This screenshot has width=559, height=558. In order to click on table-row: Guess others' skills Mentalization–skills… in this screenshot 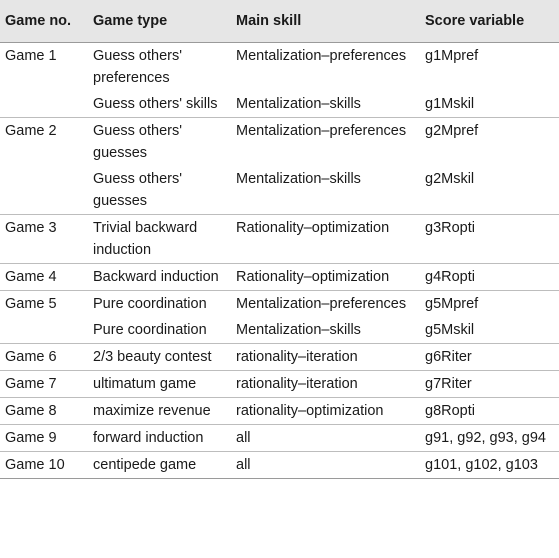, I will do `click(279, 104)`.